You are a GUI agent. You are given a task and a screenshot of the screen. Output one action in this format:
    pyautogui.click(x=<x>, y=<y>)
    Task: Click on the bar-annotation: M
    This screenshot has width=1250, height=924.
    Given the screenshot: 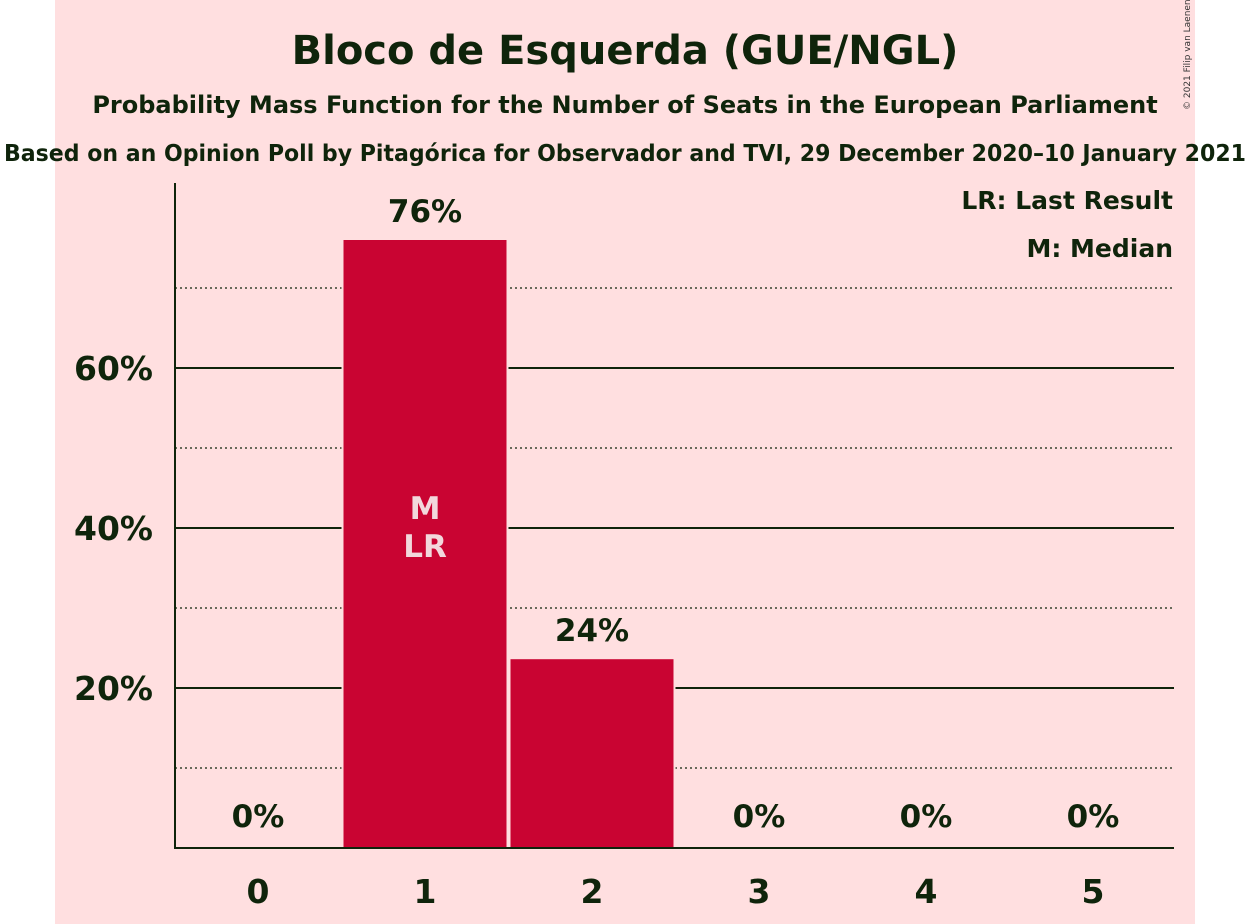 What is the action you would take?
    pyautogui.click(x=425, y=509)
    